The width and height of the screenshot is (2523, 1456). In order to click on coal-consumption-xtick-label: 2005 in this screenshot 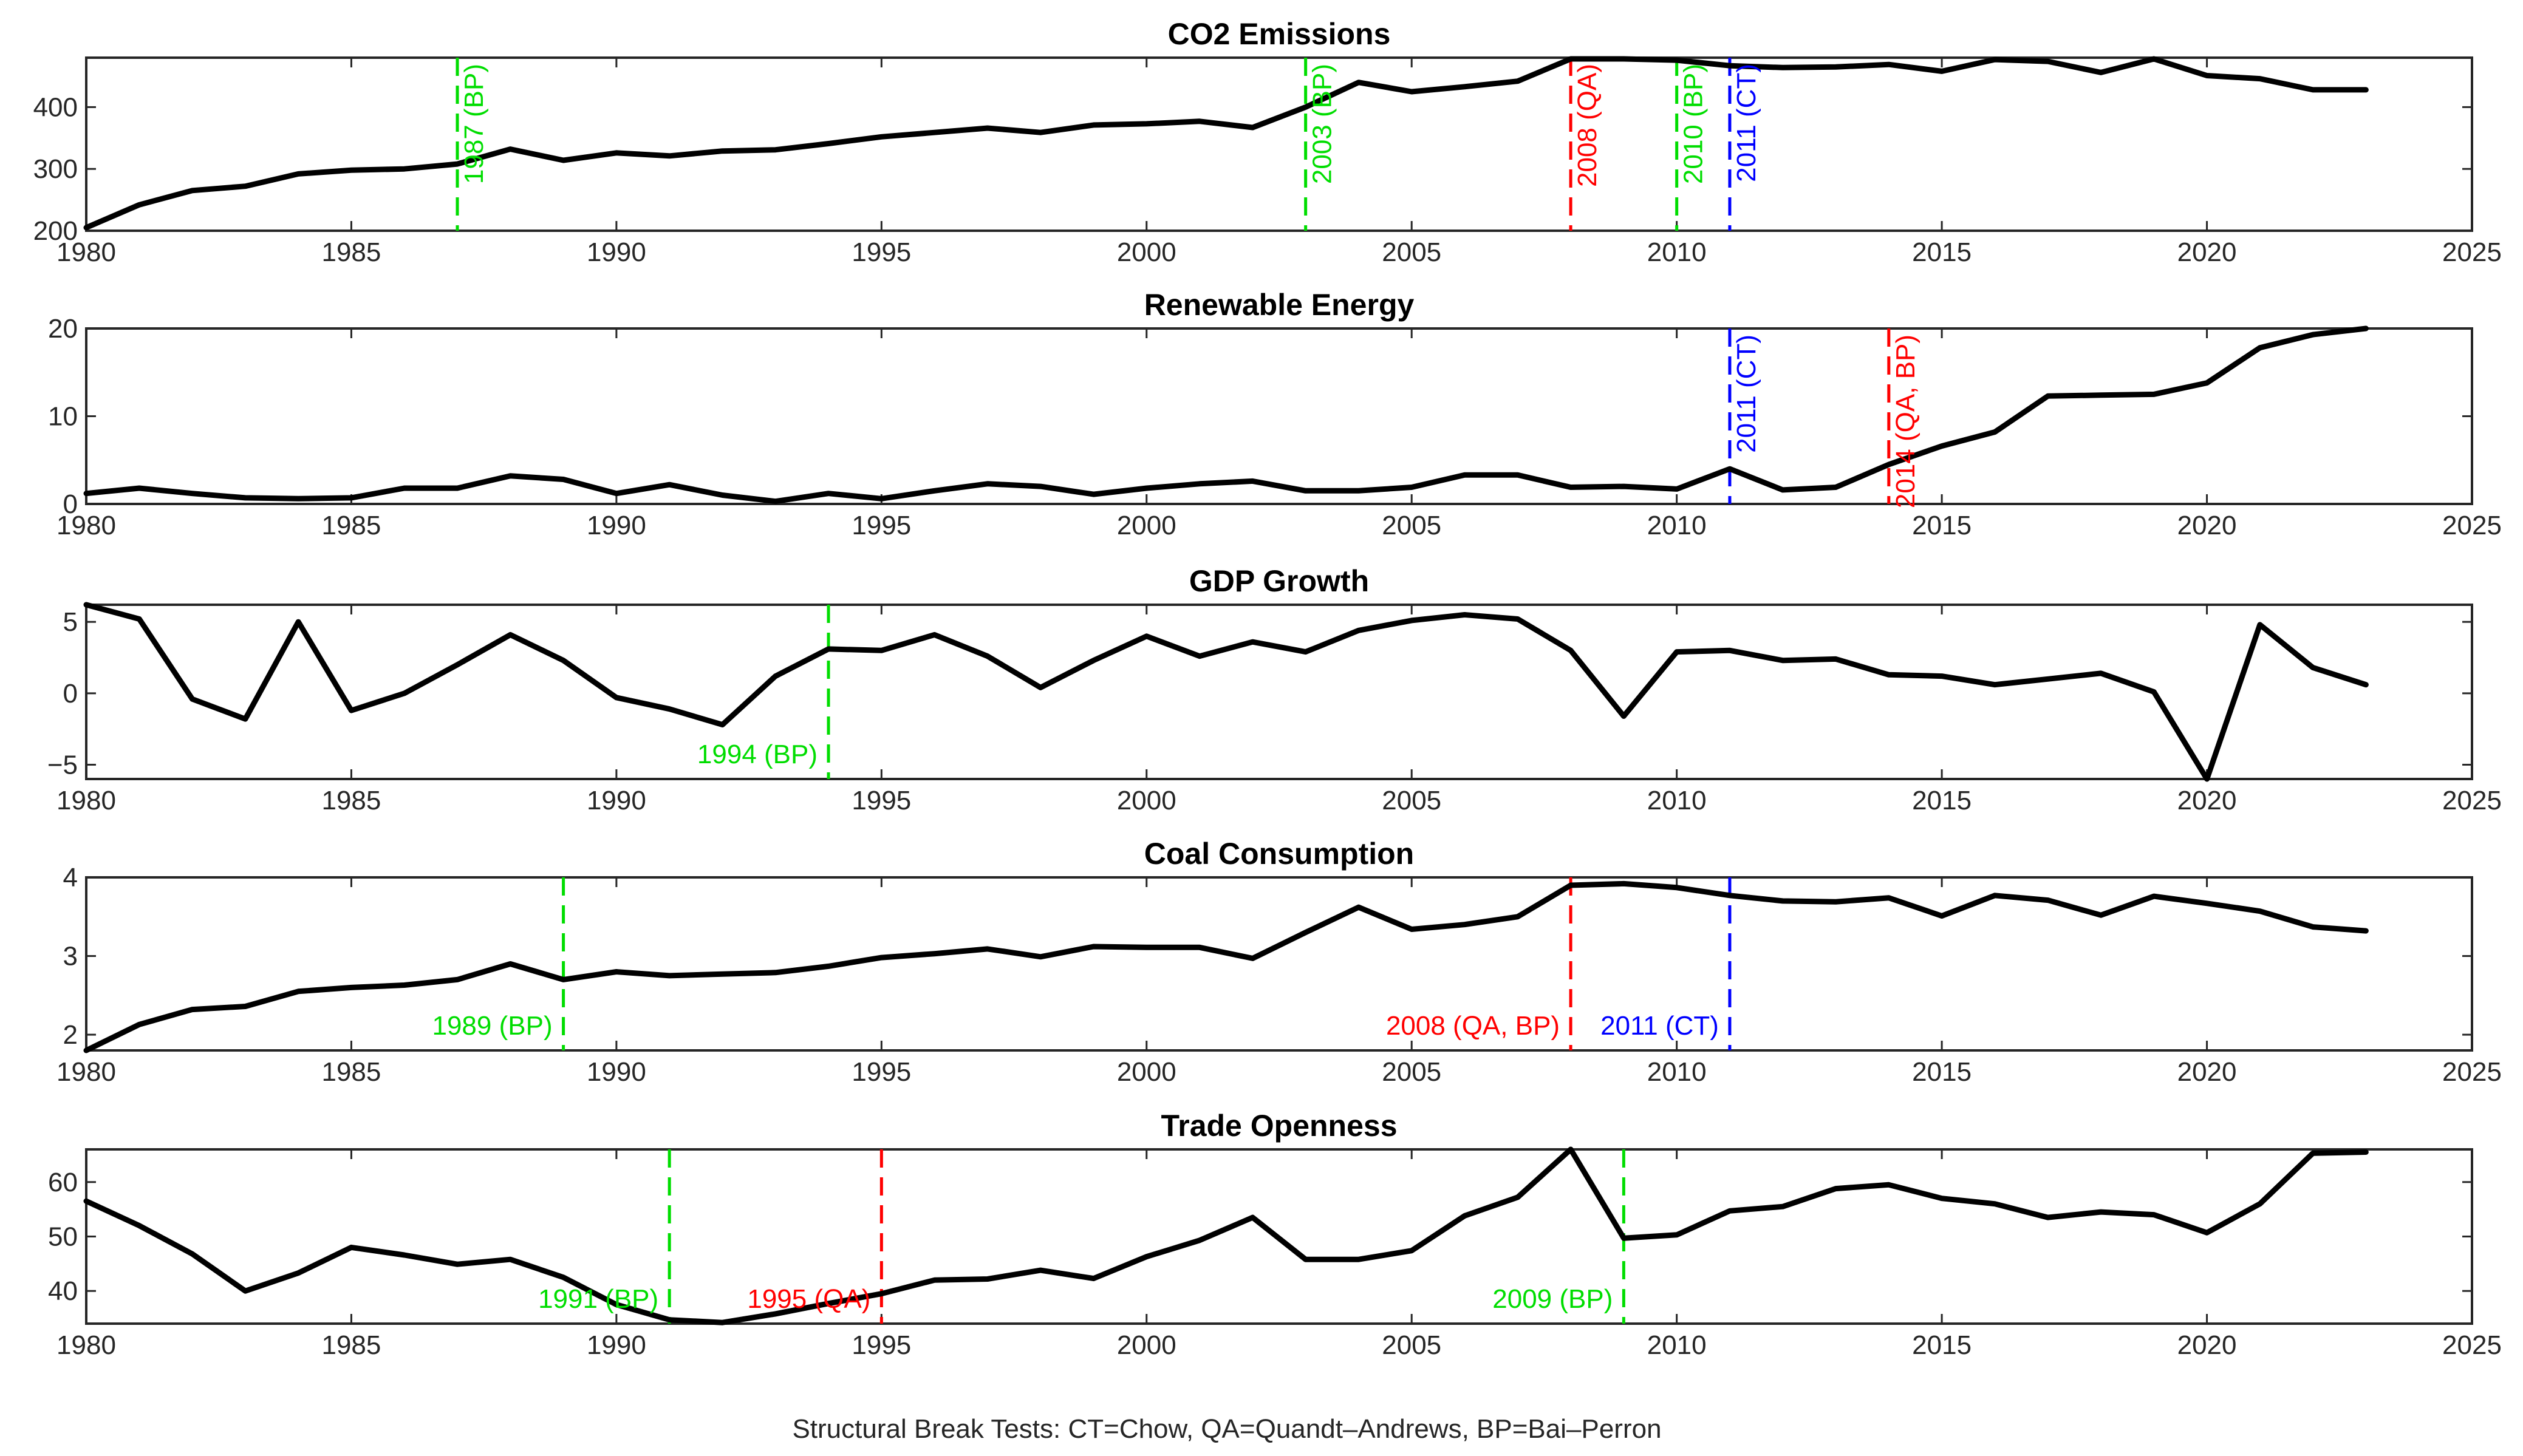, I will do `click(1411, 1072)`.